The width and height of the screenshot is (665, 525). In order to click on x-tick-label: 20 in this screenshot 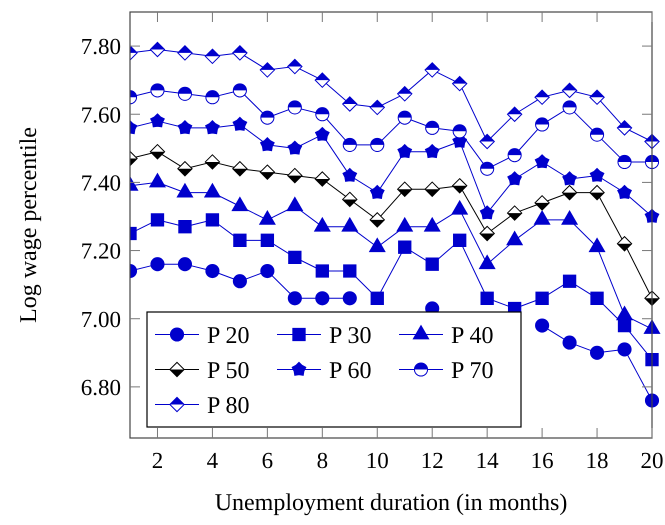, I will do `click(652, 460)`.